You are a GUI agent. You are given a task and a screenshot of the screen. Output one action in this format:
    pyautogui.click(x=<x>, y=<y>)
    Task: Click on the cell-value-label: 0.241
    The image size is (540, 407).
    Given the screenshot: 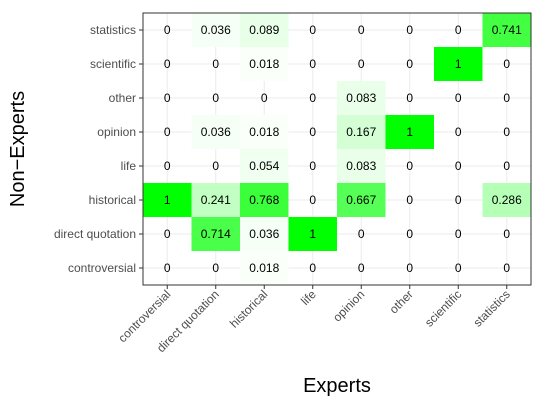 What is the action you would take?
    pyautogui.click(x=216, y=200)
    